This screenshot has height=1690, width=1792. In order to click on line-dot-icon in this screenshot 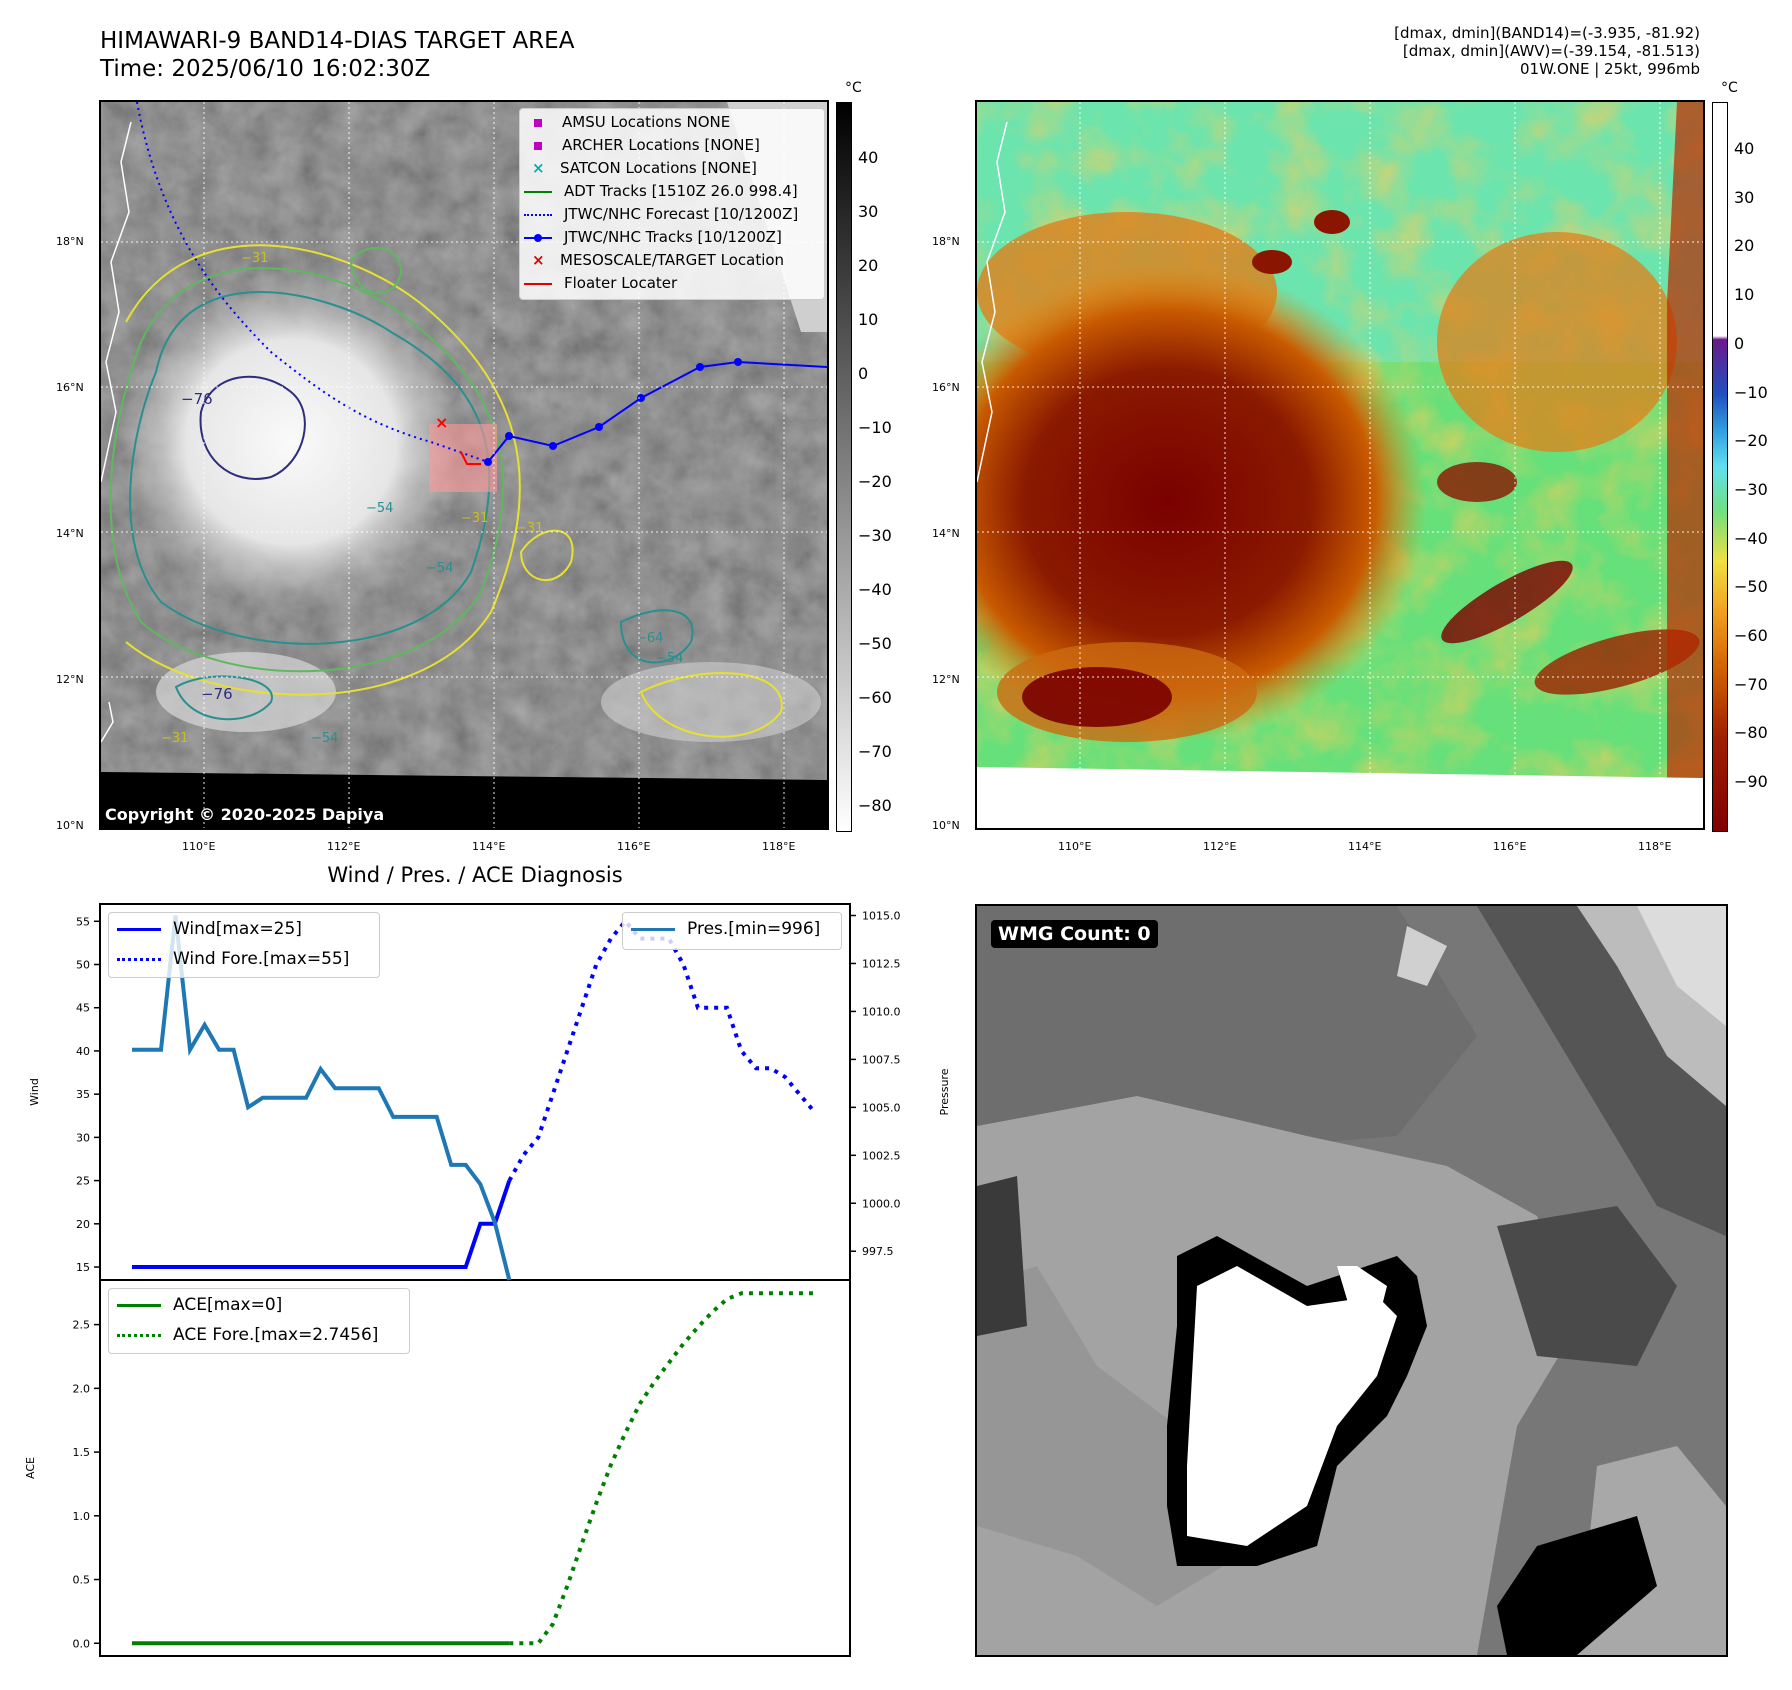, I will do `click(538, 237)`.